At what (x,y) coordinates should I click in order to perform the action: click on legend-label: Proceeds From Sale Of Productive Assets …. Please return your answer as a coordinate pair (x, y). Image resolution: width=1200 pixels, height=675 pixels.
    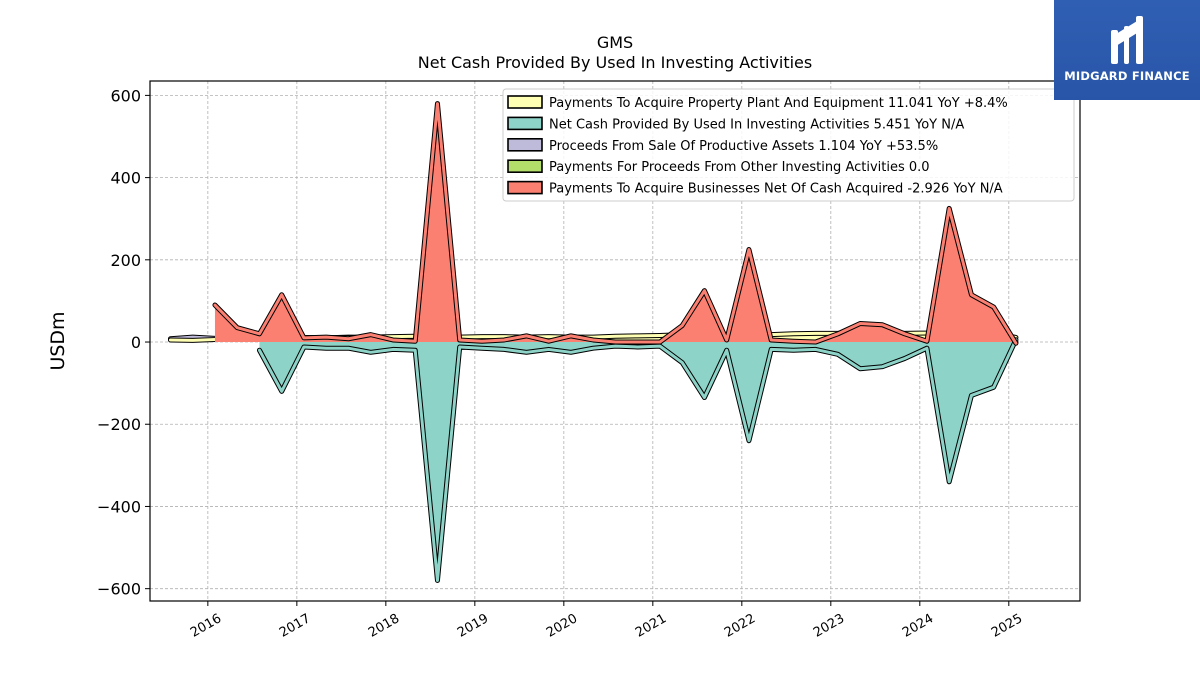
    Looking at the image, I should click on (743, 146).